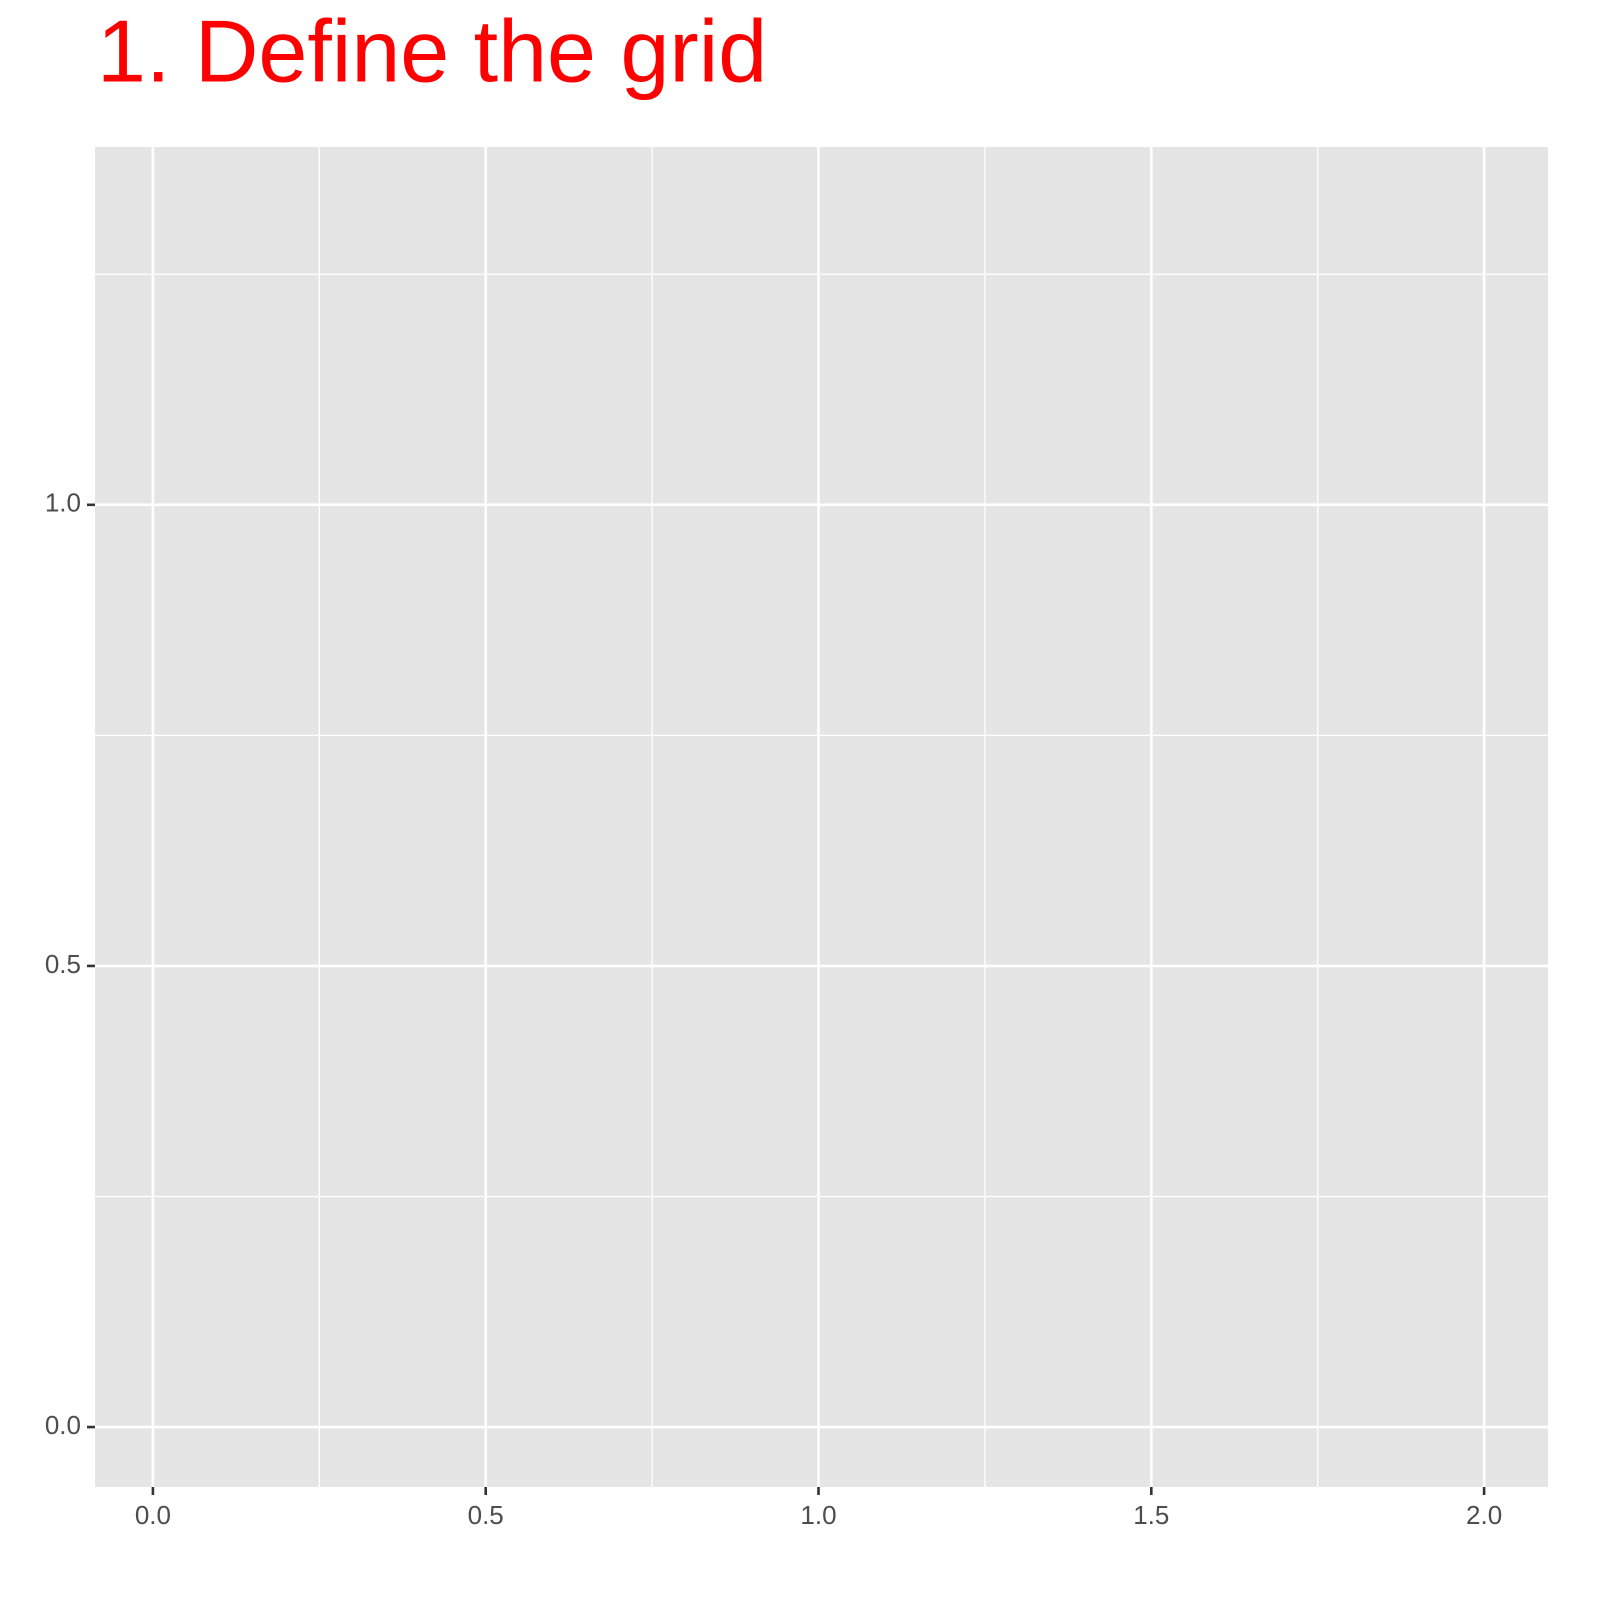 This screenshot has height=1600, width=1600. I want to click on y-tick-label: 0.5, so click(63, 964).